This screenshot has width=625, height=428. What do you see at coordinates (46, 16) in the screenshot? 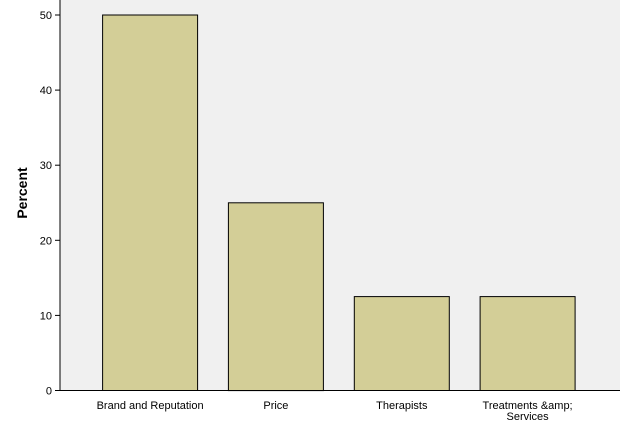
I see `y-tick-label-5: 50` at bounding box center [46, 16].